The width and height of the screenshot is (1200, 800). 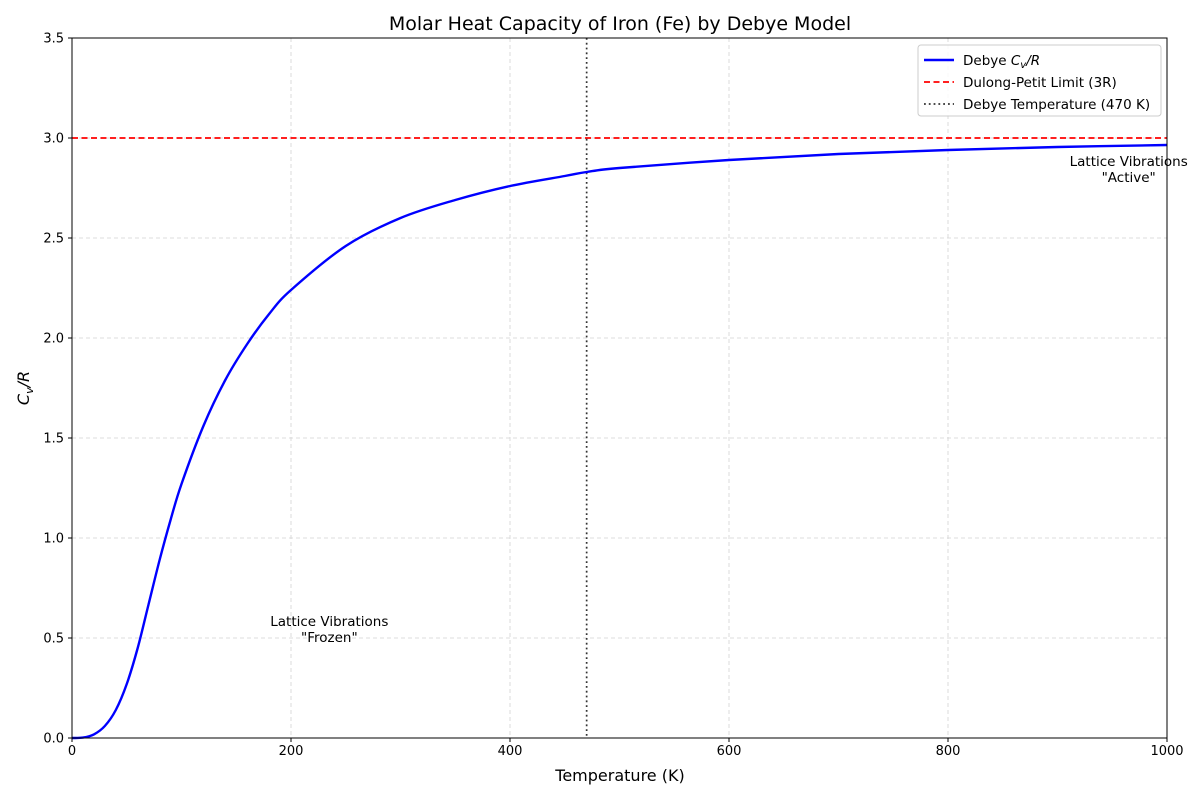 I want to click on legend-label: Debye Temperature (470 K), so click(x=1056, y=105).